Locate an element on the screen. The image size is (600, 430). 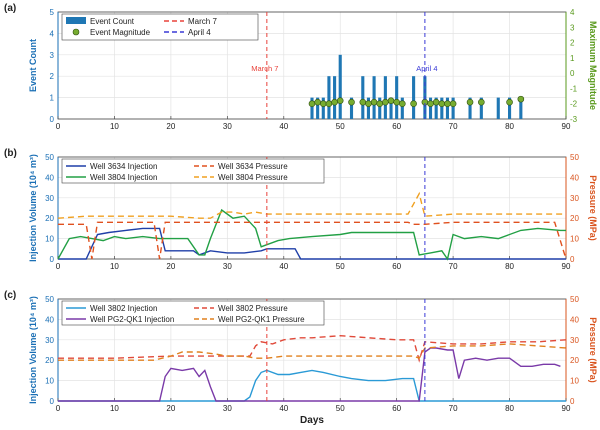
legend-entry-label: Well PG2-QK1 Pressure is located at coordinates (261, 319).